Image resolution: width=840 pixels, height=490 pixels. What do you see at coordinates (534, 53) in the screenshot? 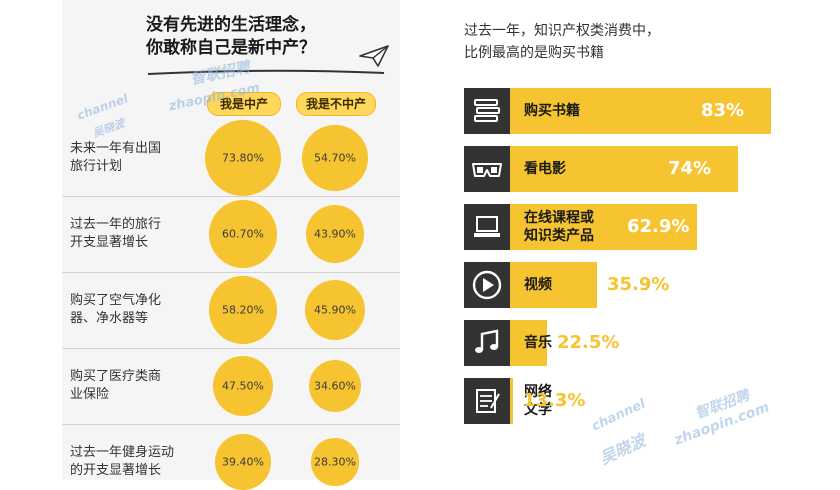
I see `bar-title-line-2: 比例最高的是购买书籍` at bounding box center [534, 53].